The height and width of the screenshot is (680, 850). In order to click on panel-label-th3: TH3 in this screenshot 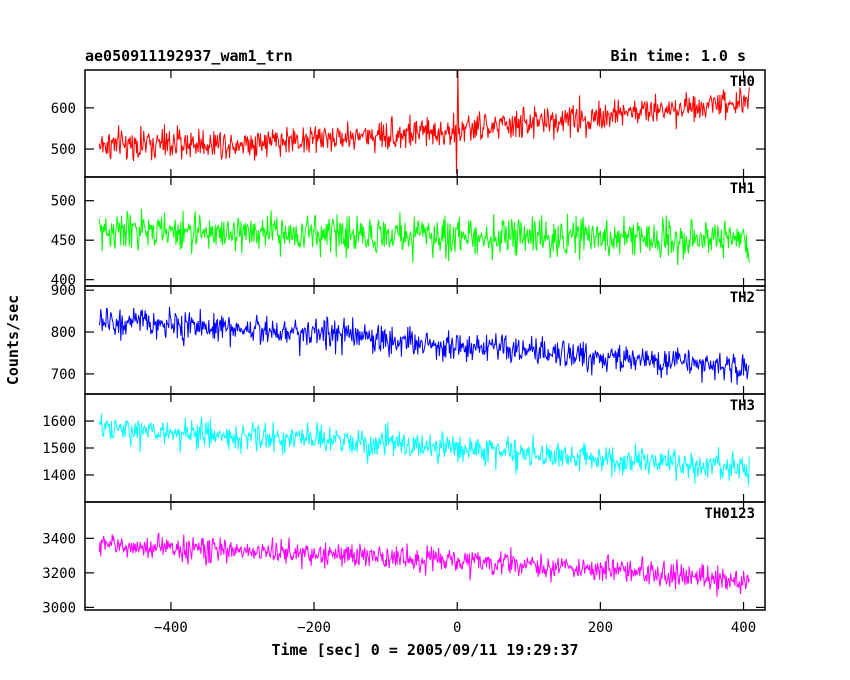, I will do `click(742, 406)`.